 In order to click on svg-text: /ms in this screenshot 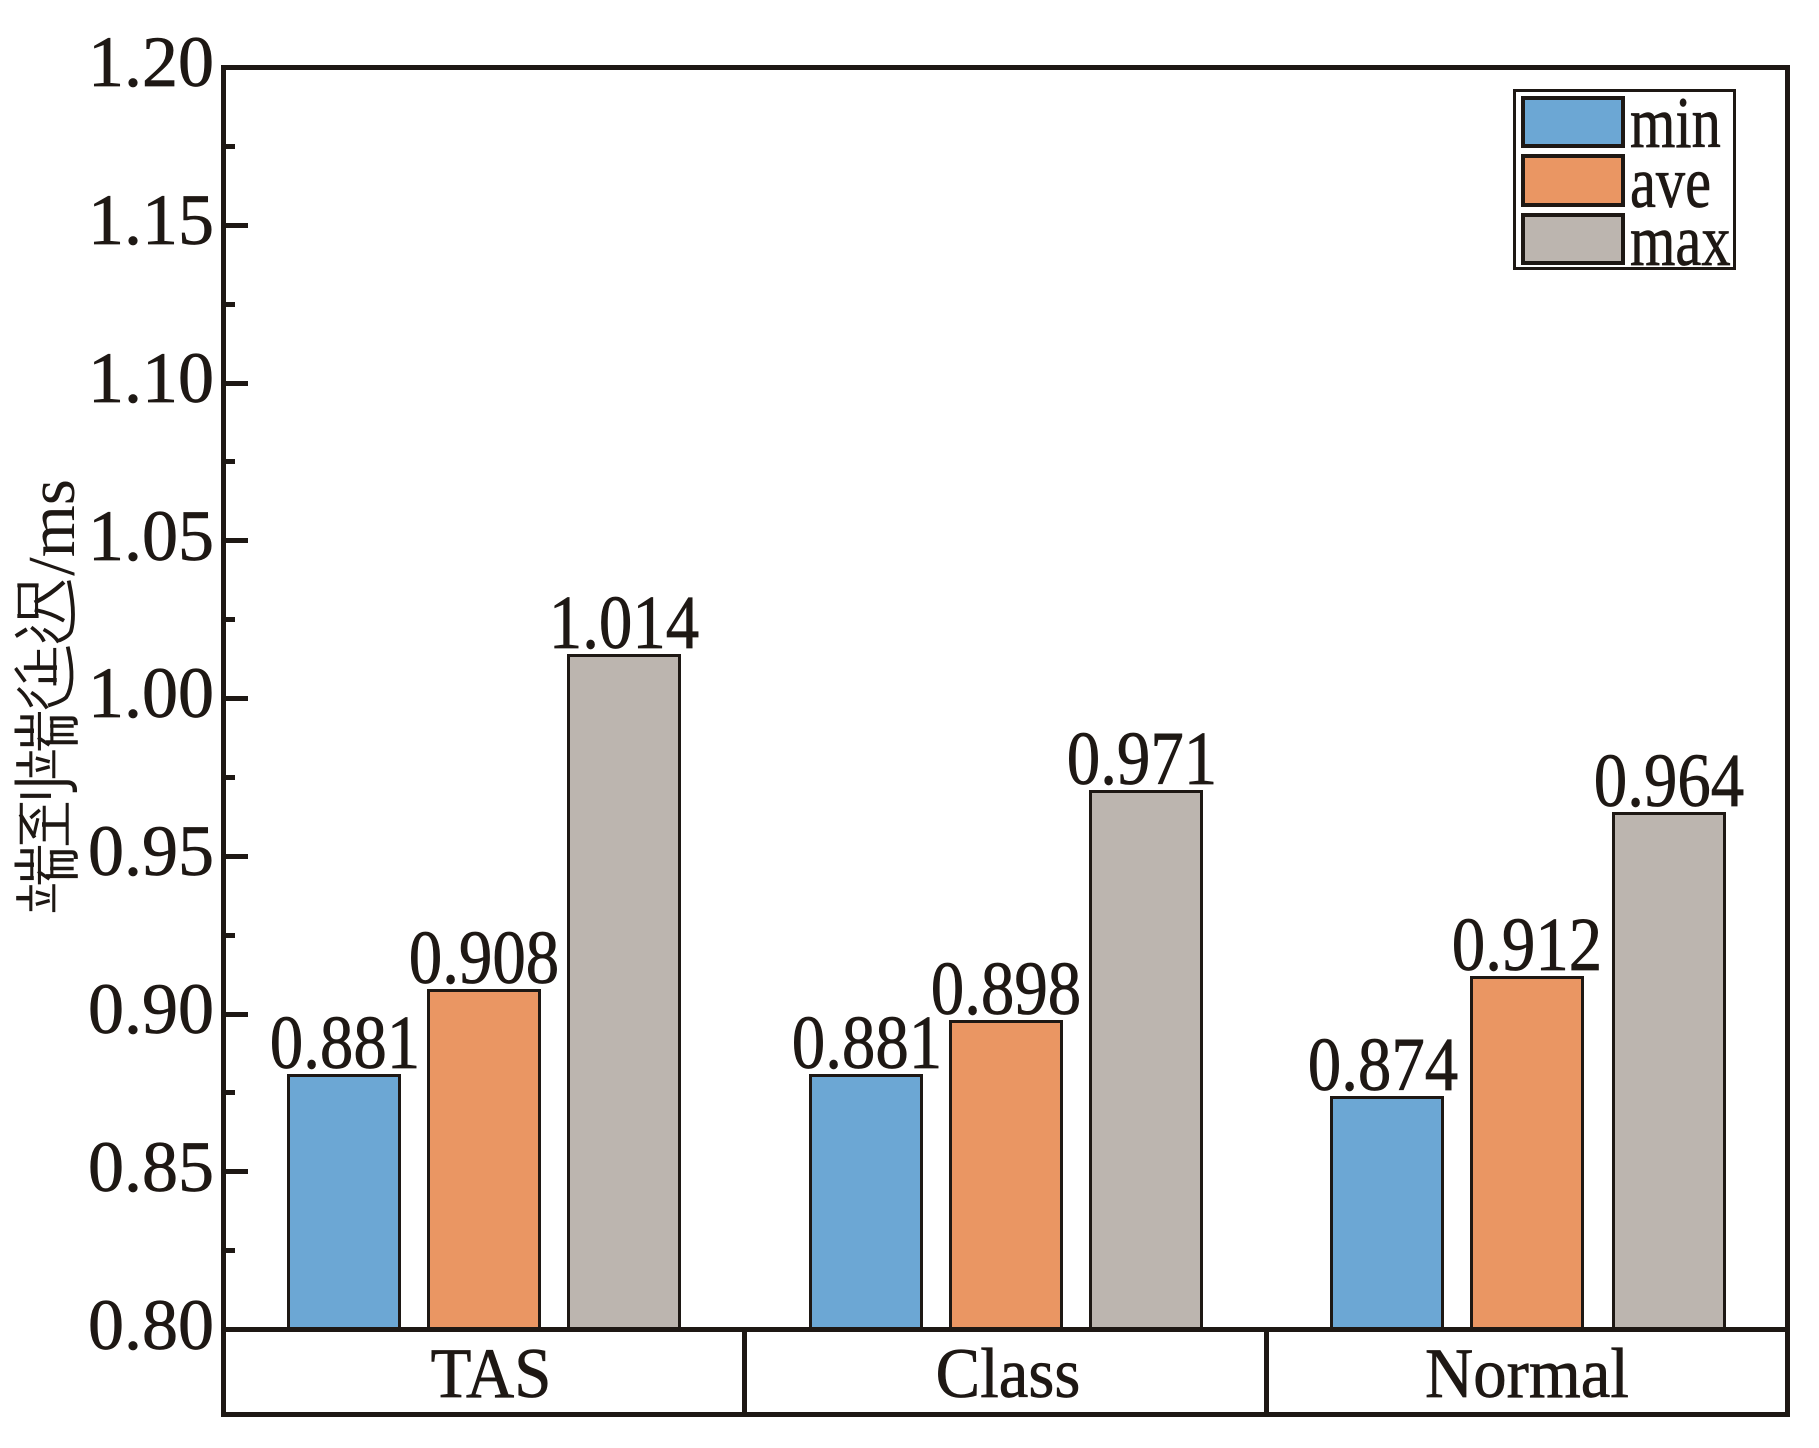, I will do `click(49, 527)`.